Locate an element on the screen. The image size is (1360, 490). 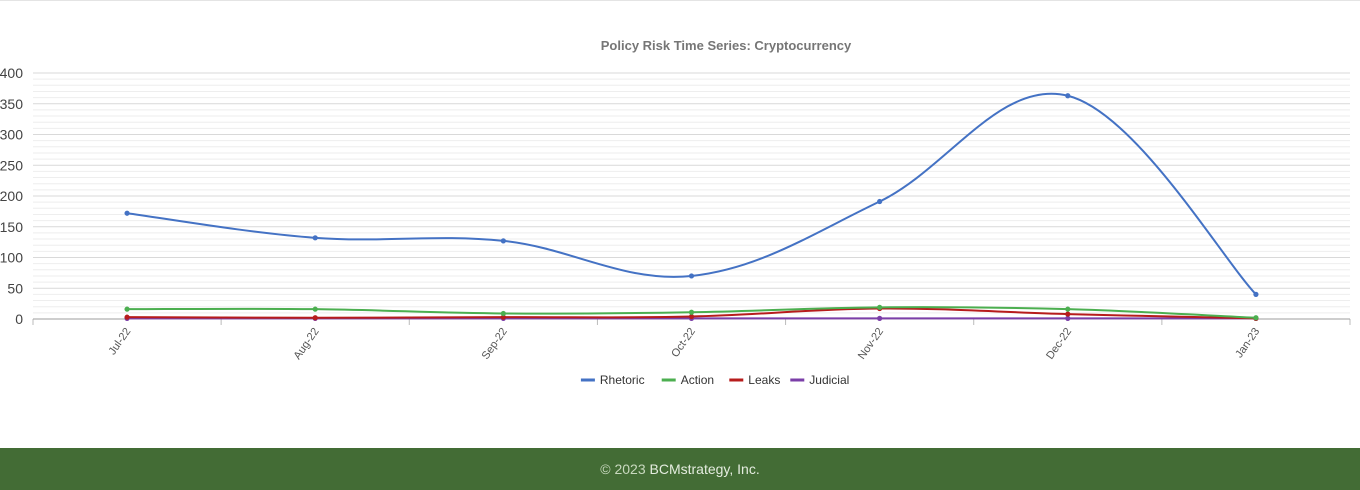
x-tick-label: Dec-22 is located at coordinates (1059, 344).